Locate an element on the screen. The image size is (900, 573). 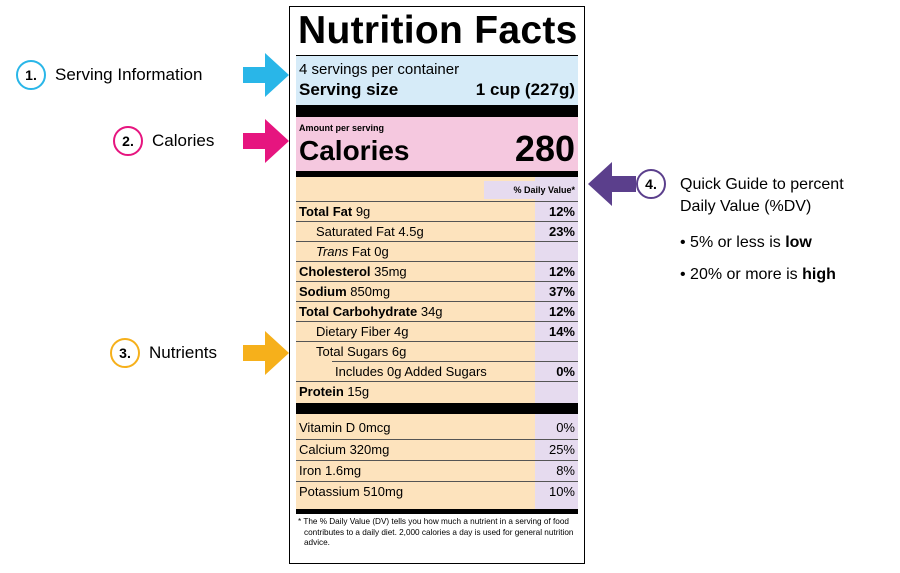
nutrient-row-added-sugars: Includes 0g Added Sugars 0% is located at coordinates (455, 371).